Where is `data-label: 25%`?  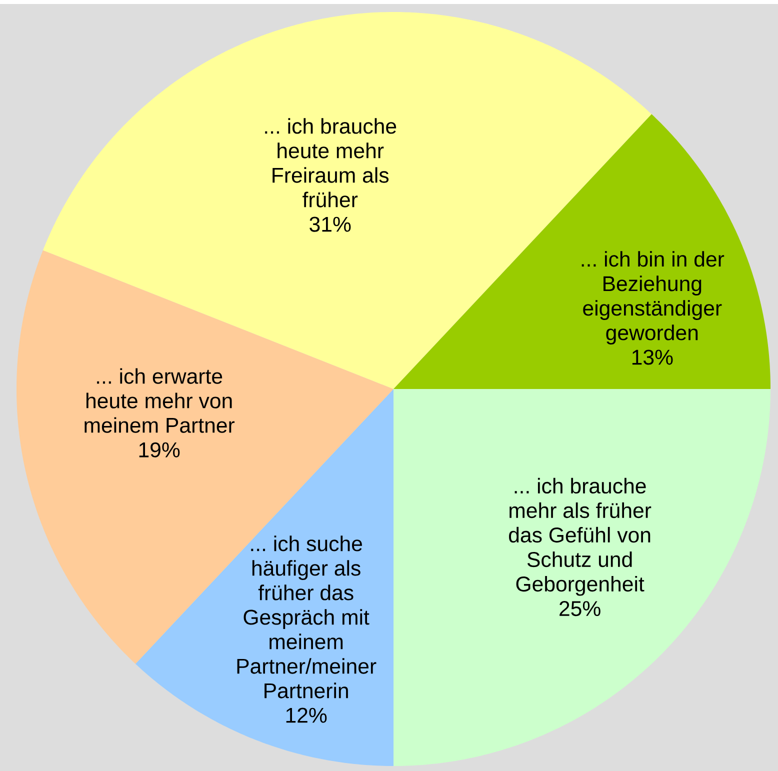
data-label: 25% is located at coordinates (580, 608).